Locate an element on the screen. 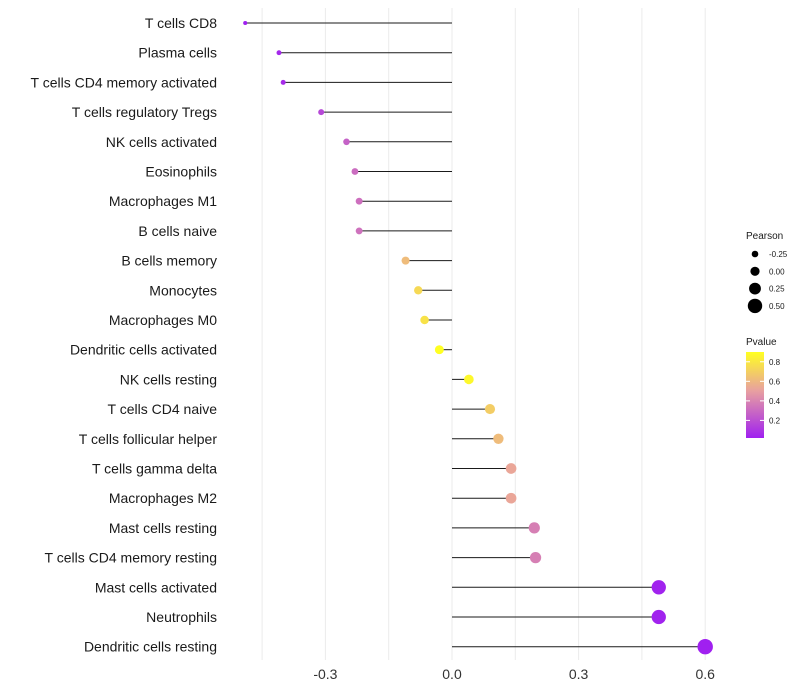 The width and height of the screenshot is (800, 700). category-label: Plasma cells is located at coordinates (177, 53).